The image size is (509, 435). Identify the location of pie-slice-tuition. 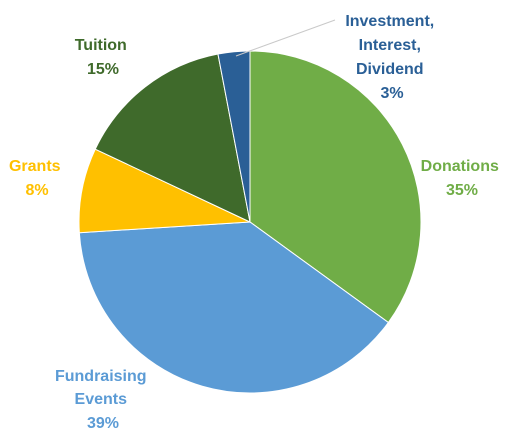
(172, 138).